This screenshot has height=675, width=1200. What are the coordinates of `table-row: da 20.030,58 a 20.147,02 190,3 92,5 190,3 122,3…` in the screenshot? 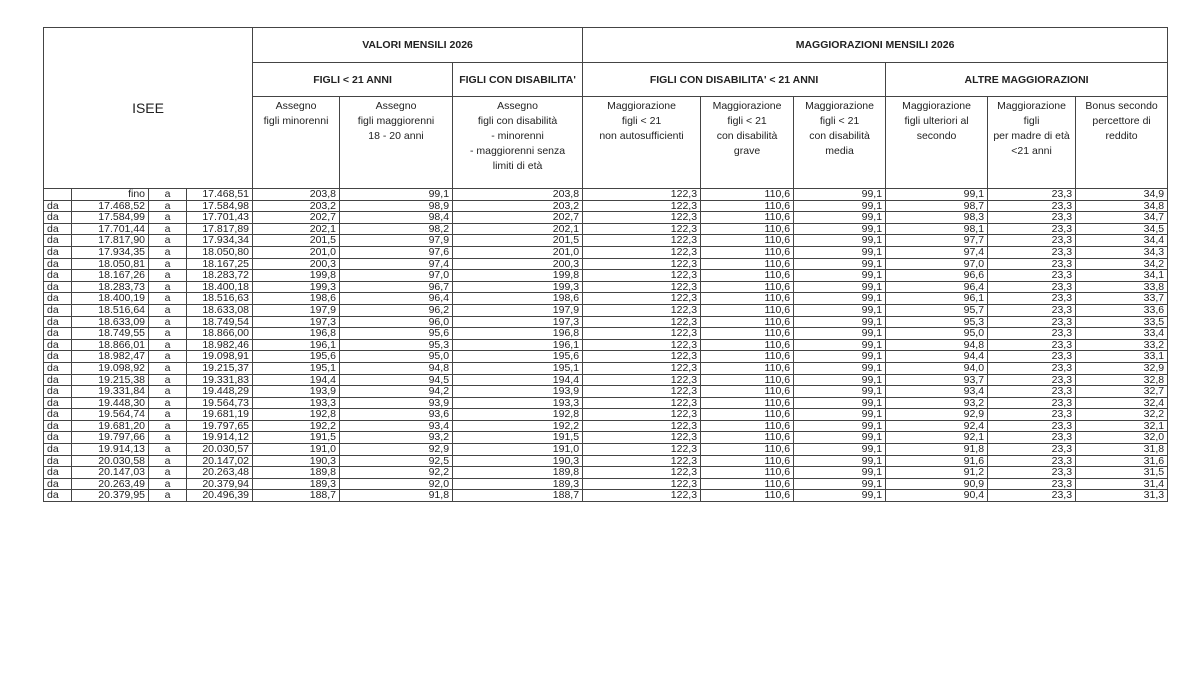 It's located at (606, 461).